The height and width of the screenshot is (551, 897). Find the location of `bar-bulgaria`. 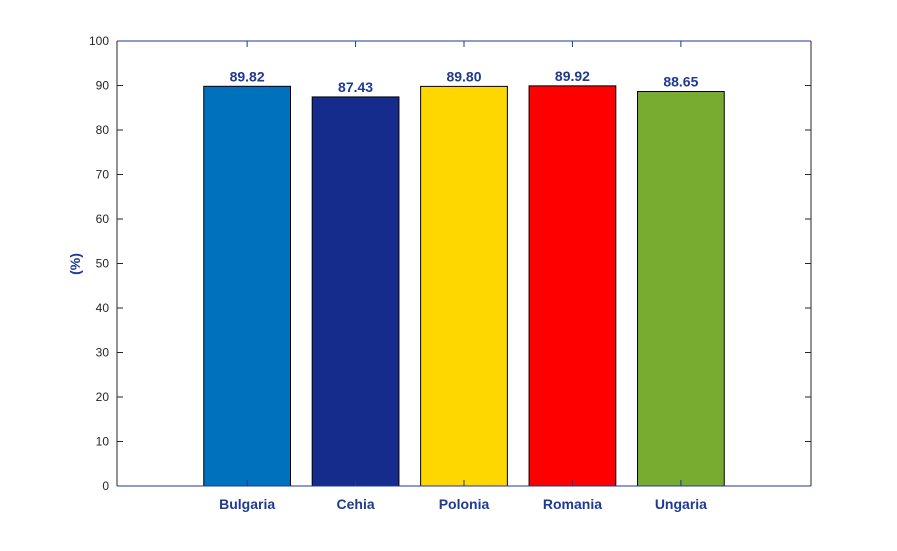

bar-bulgaria is located at coordinates (247, 286).